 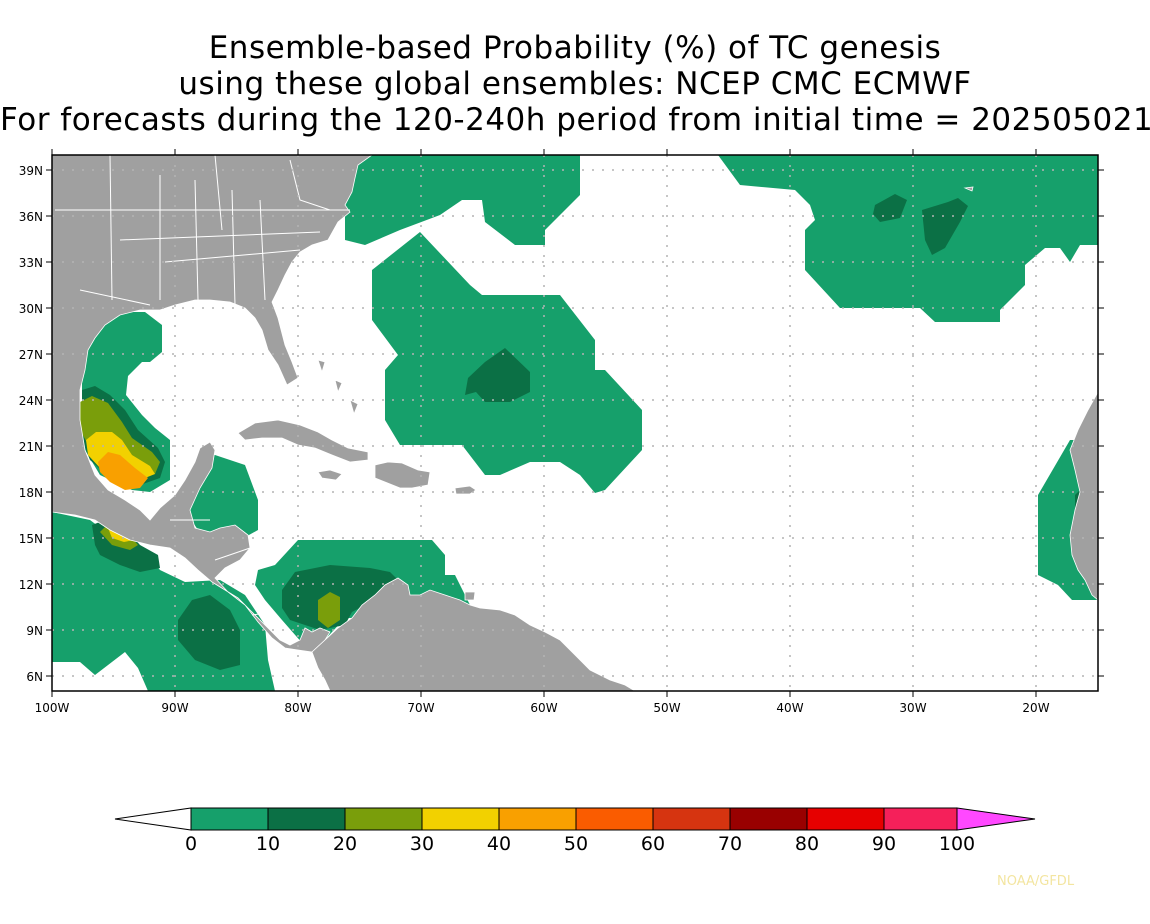 What do you see at coordinates (576, 844) in the screenshot?
I see `legend-label: 50` at bounding box center [576, 844].